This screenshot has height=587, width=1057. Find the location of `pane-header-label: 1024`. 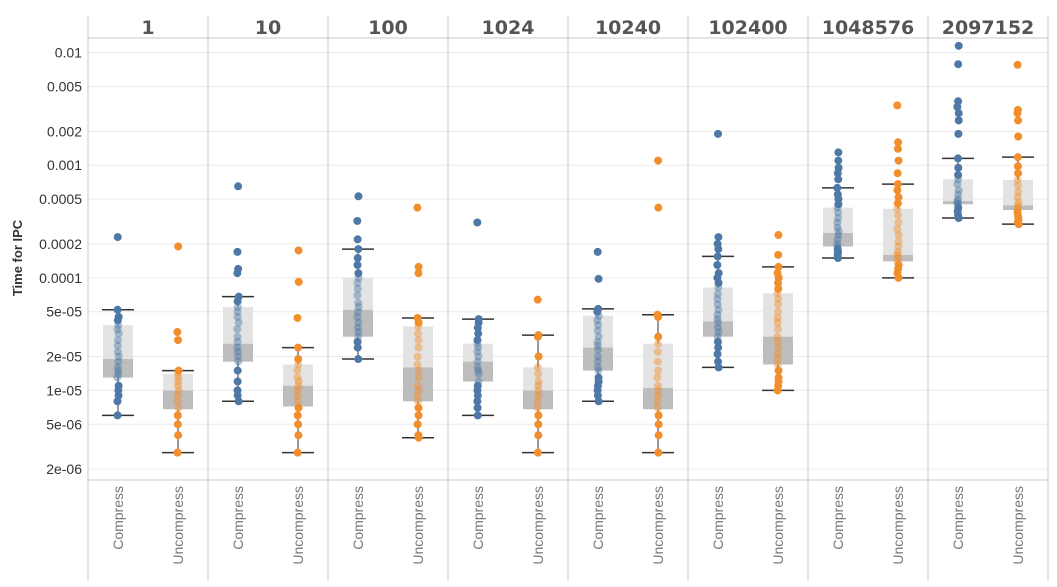

pane-header-label: 1024 is located at coordinates (508, 28).